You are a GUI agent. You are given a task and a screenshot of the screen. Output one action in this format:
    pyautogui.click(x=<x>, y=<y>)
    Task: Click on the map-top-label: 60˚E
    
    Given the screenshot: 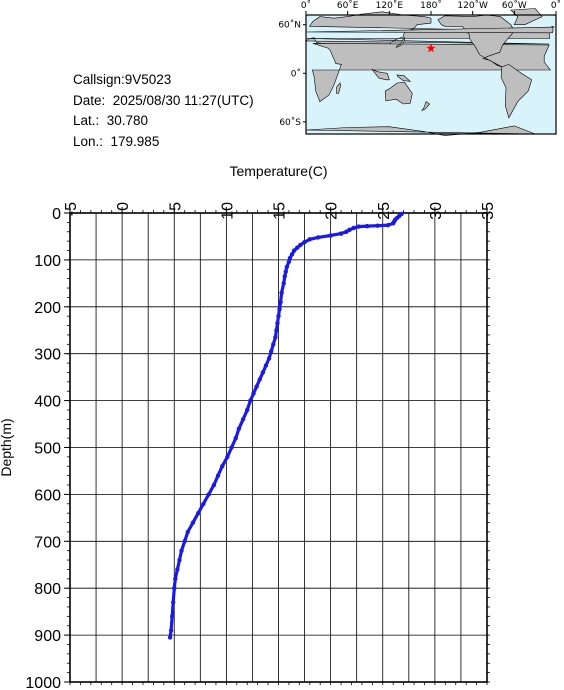 What is the action you would take?
    pyautogui.click(x=348, y=5)
    